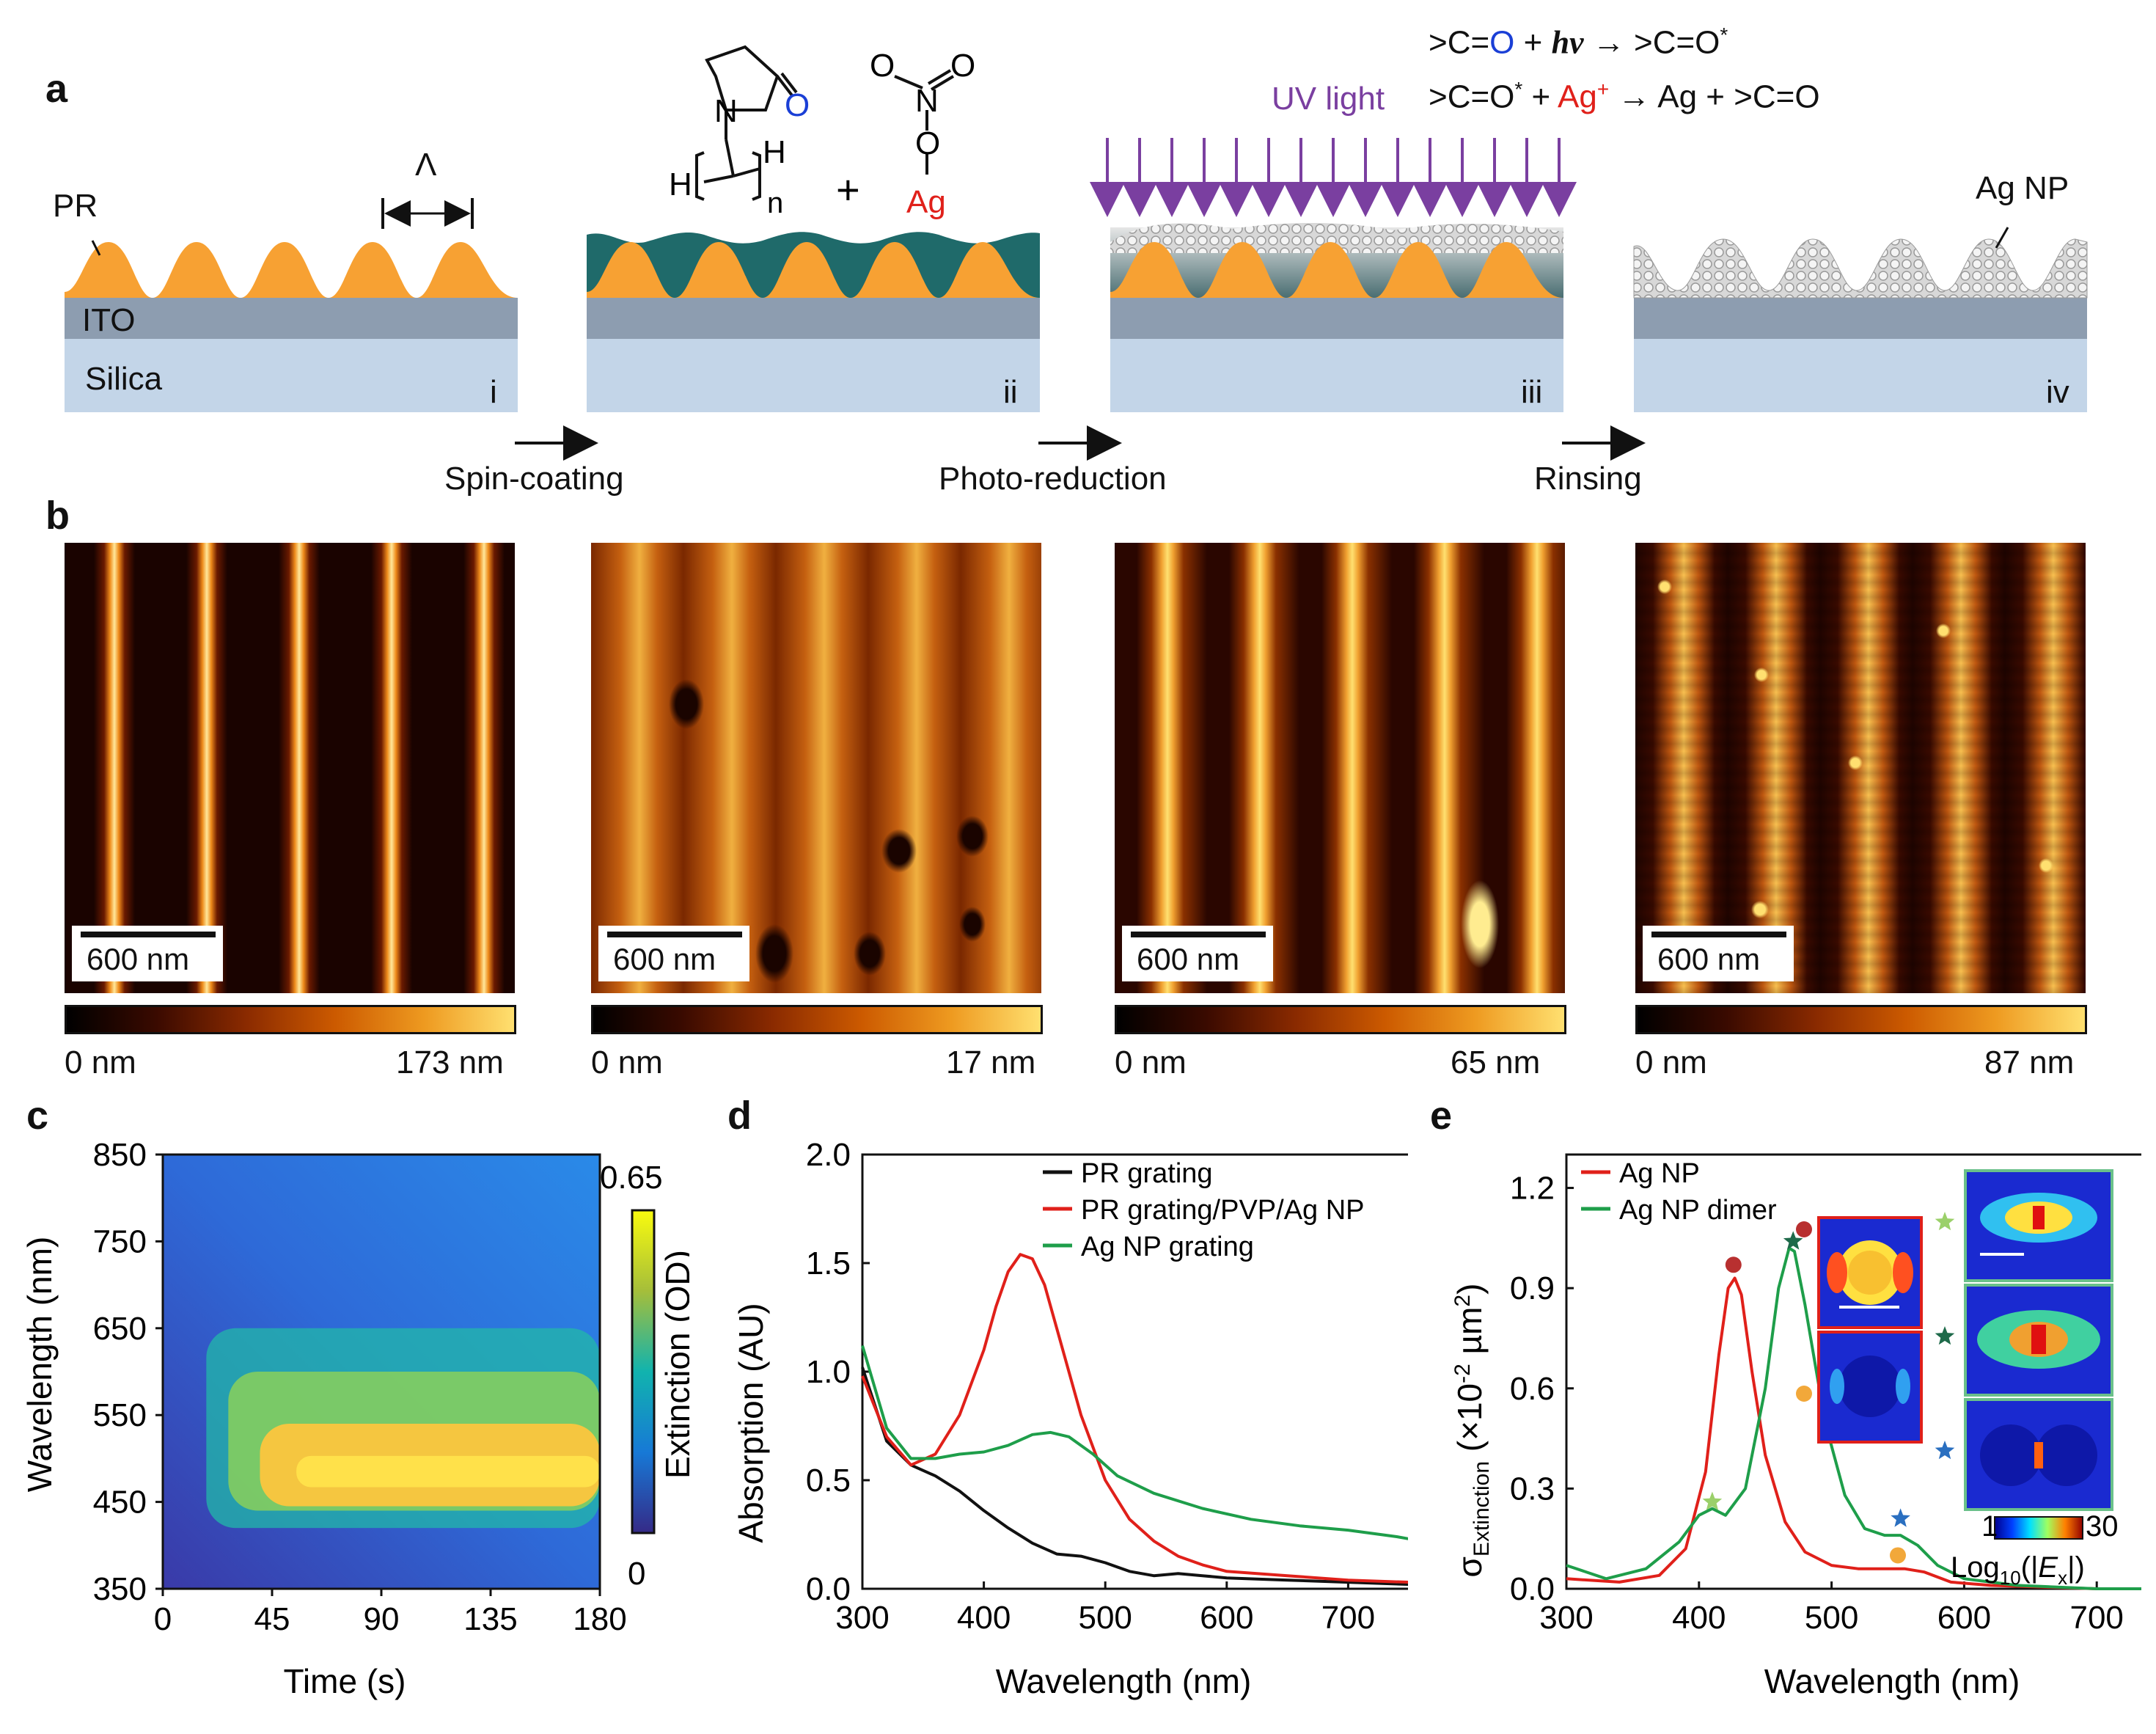 This screenshot has width=2156, height=1734. Describe the element at coordinates (109, 320) in the screenshot. I see `ito-label: ITO` at that location.